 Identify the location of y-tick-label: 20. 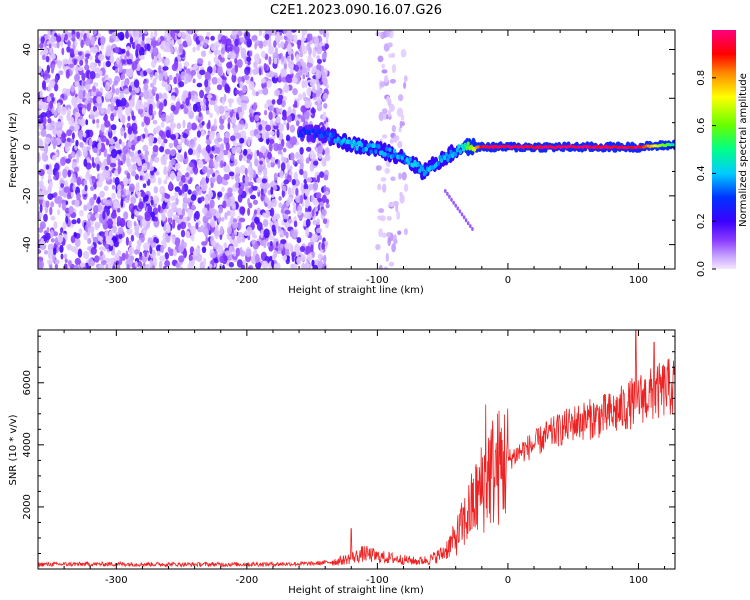
(27, 98).